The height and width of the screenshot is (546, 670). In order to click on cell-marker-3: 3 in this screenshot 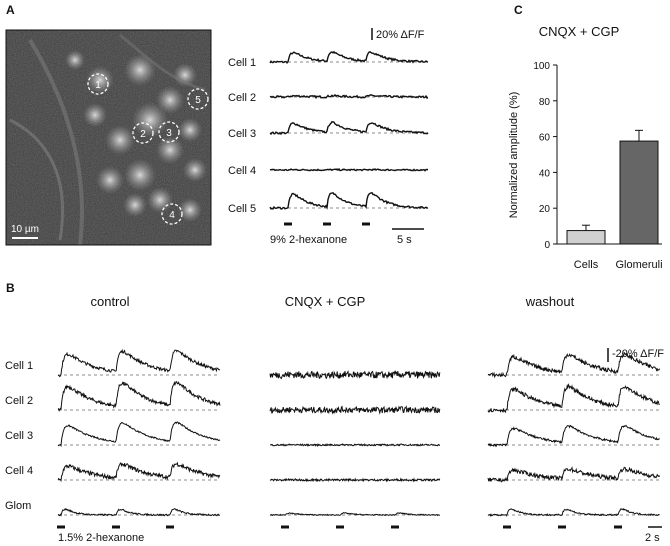, I will do `click(169, 132)`.